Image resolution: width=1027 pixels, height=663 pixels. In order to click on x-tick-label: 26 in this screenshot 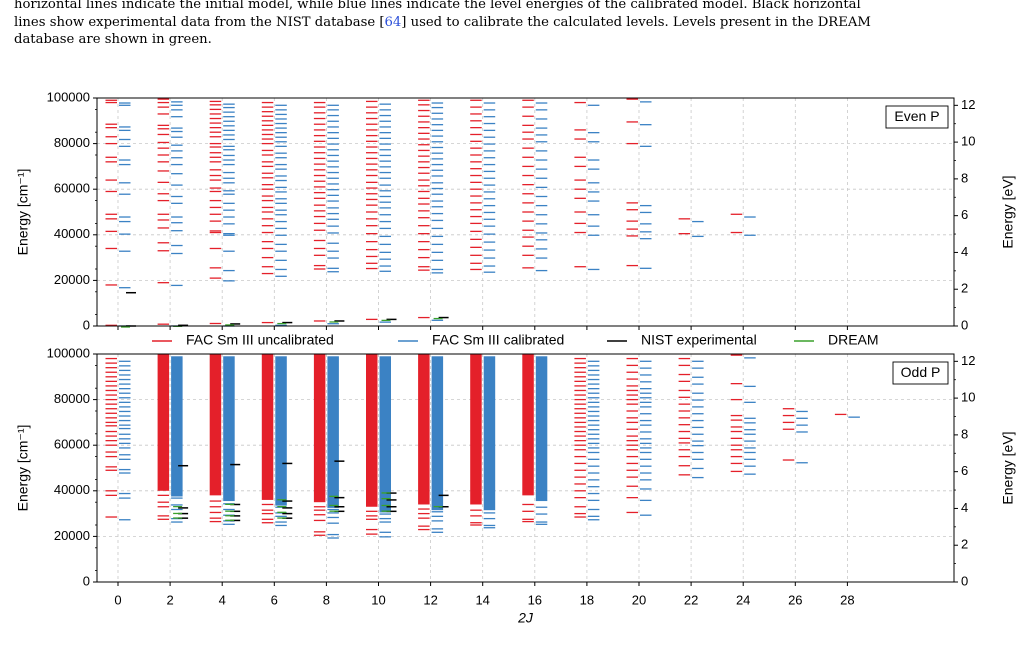, I will do `click(795, 599)`.